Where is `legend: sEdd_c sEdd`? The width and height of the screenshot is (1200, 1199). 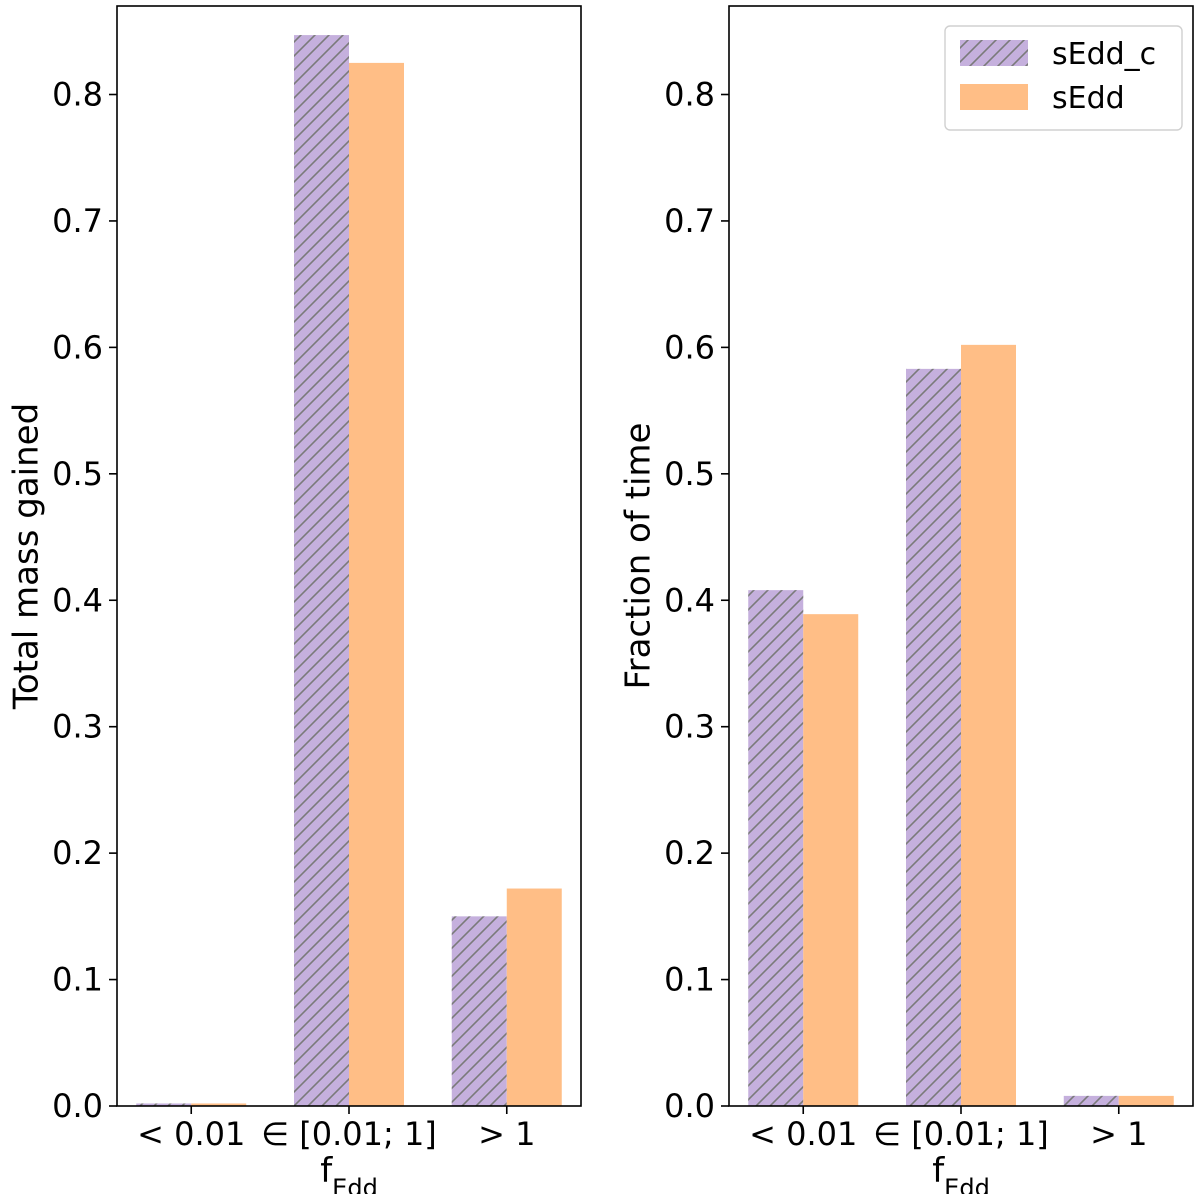
legend: sEdd_c sEdd is located at coordinates (1063, 78).